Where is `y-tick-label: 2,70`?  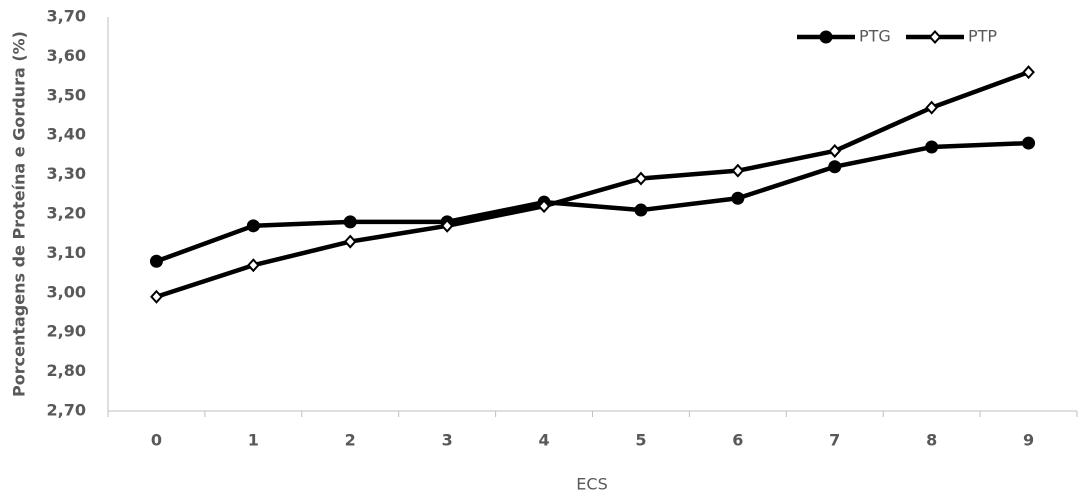
y-tick-label: 2,70 is located at coordinates (66, 410).